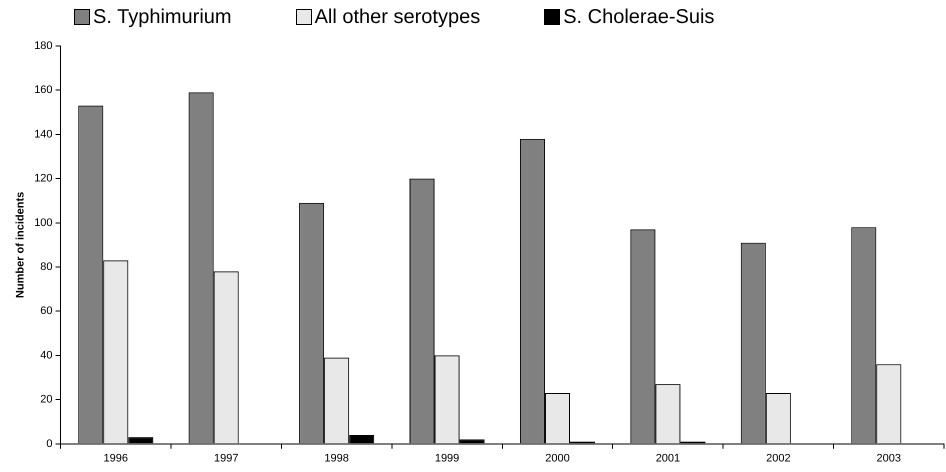 Image resolution: width=946 pixels, height=472 pixels. What do you see at coordinates (668, 458) in the screenshot?
I see `x-tick-label: 2001` at bounding box center [668, 458].